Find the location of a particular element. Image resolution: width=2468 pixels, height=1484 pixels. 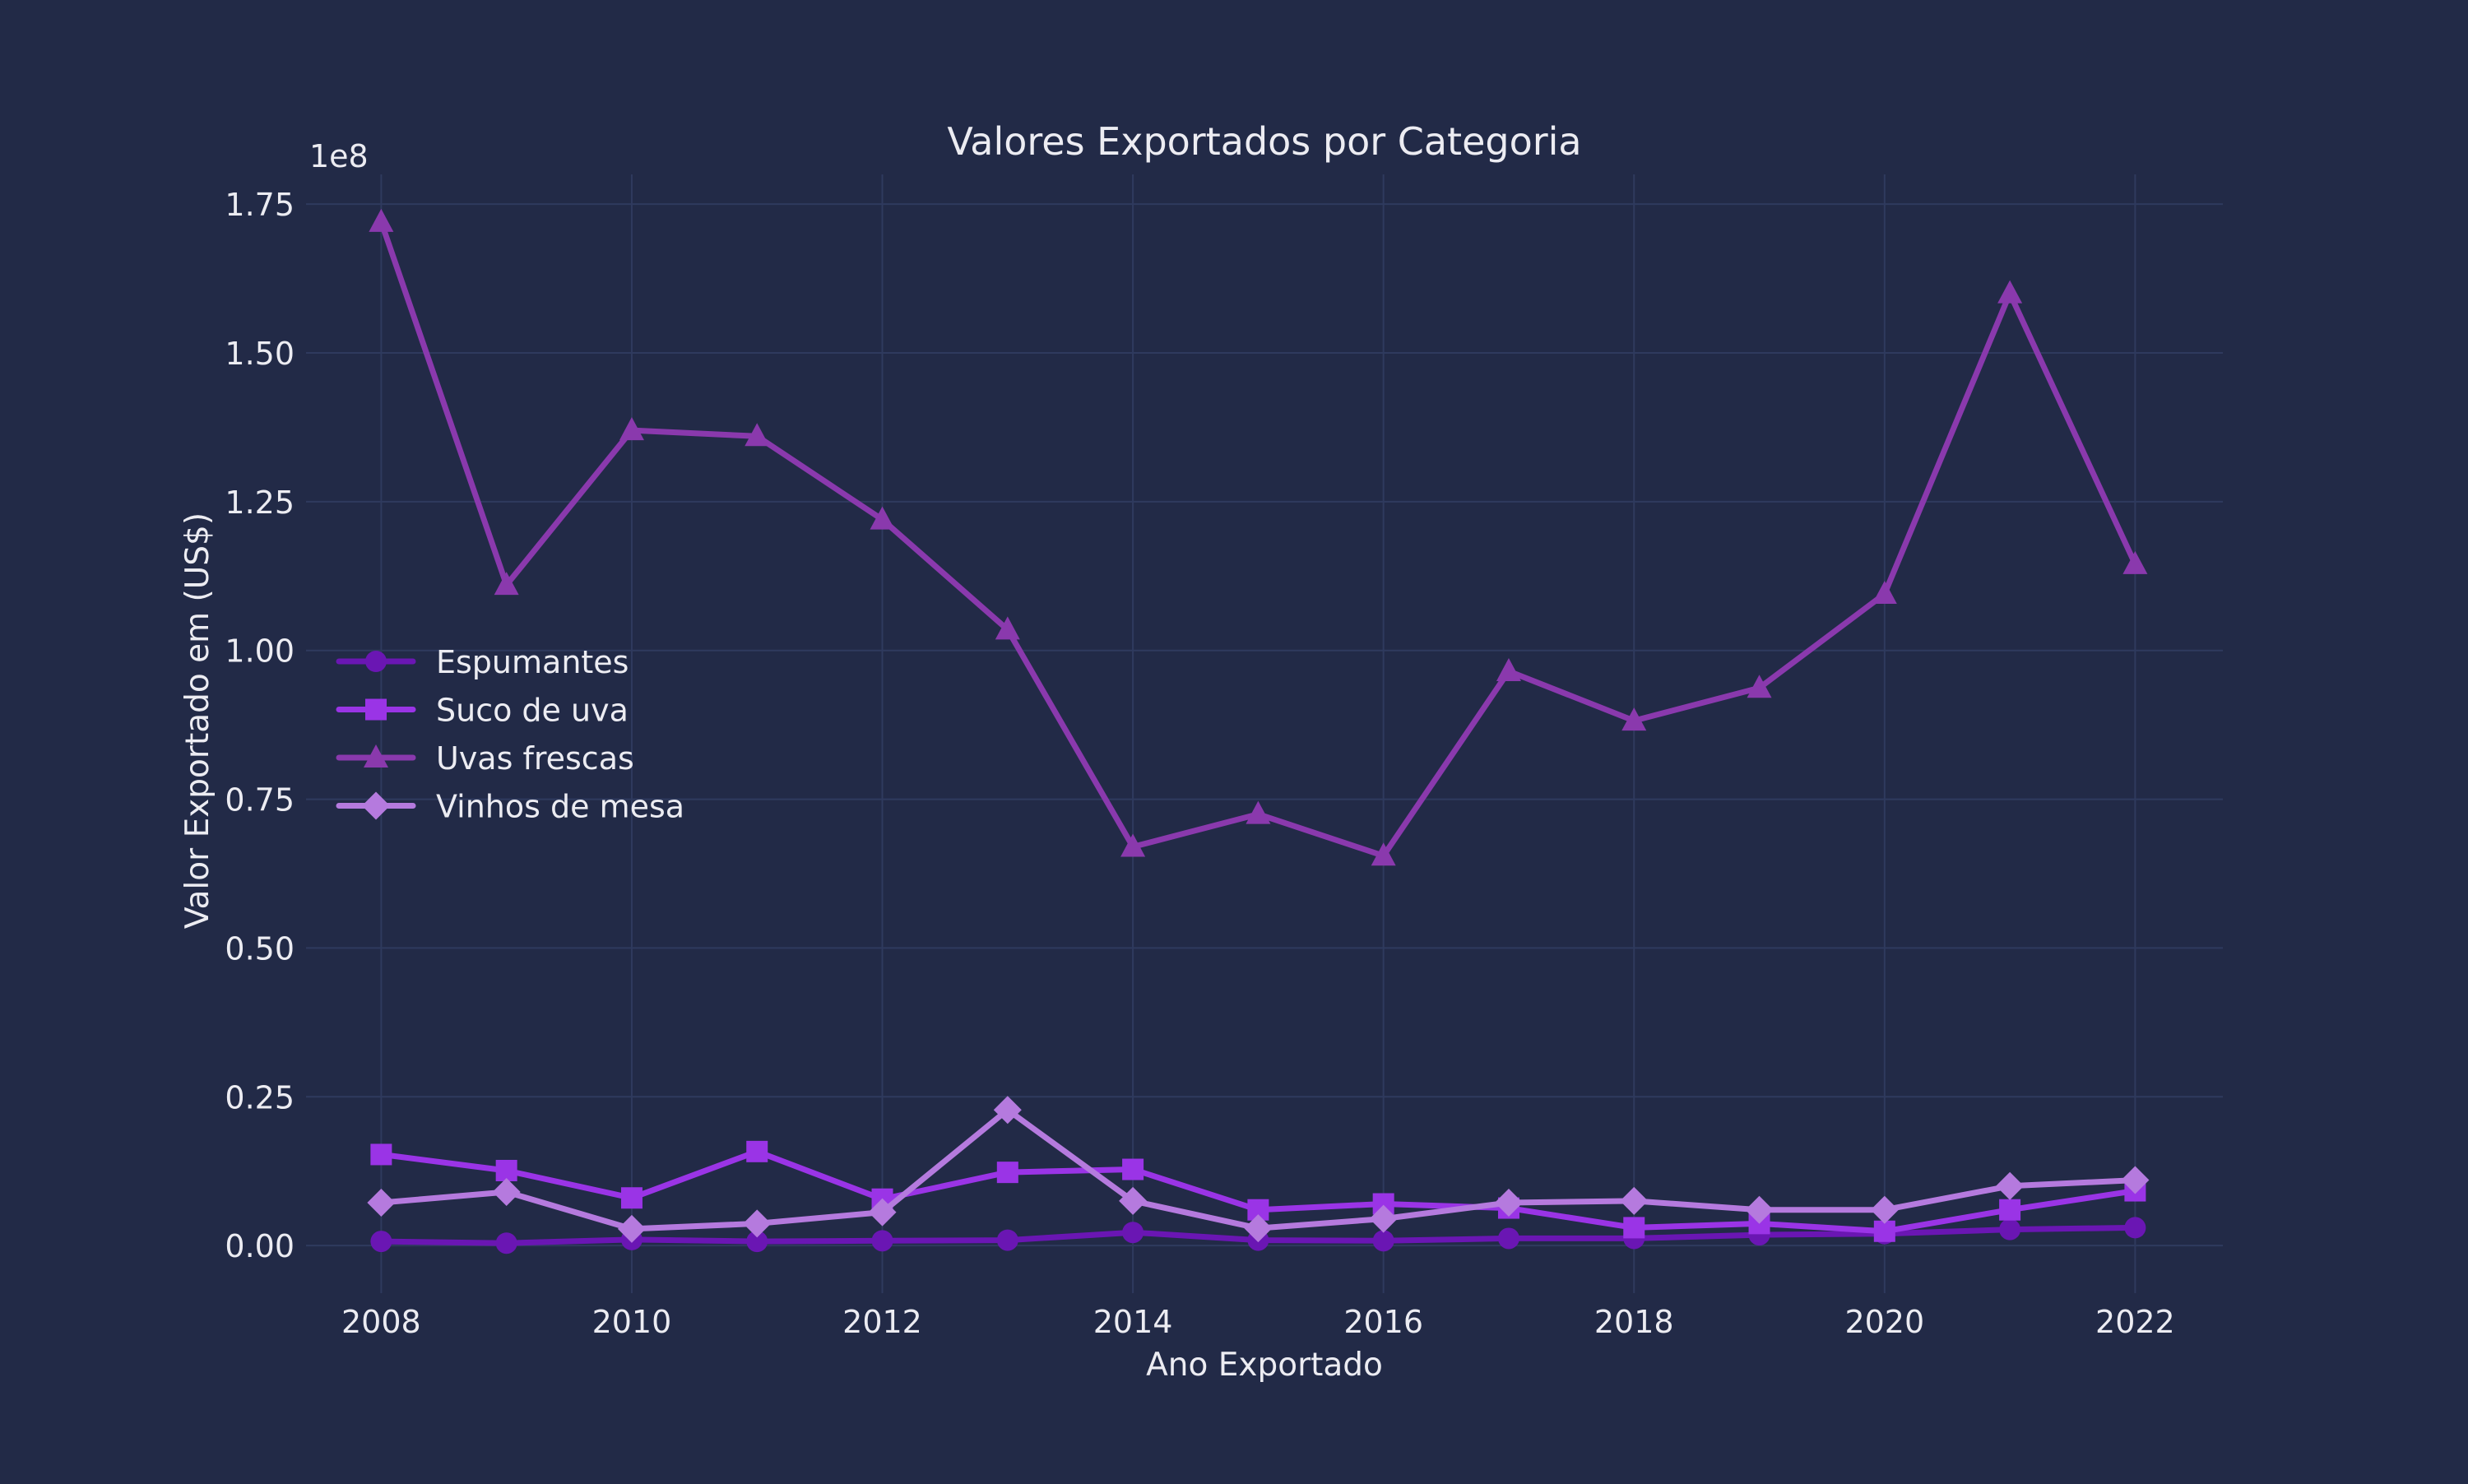

y-tick-label: 1.50 is located at coordinates (260, 354).